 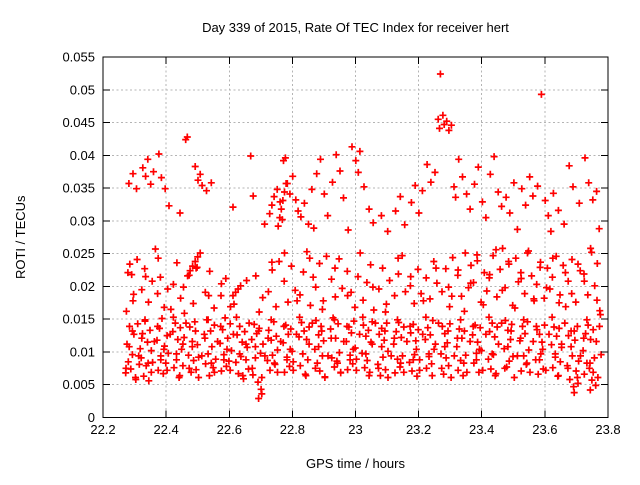 What do you see at coordinates (82, 89) in the screenshot?
I see `y-tick-label: 0.05` at bounding box center [82, 89].